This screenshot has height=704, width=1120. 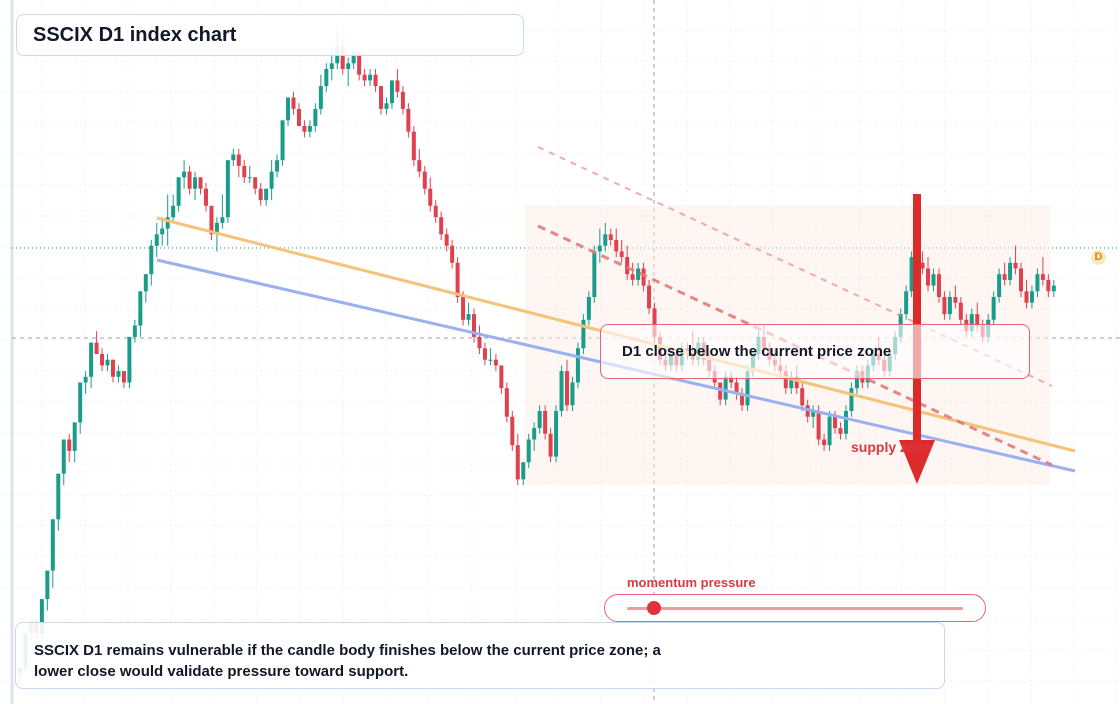 What do you see at coordinates (917, 339) in the screenshot?
I see `down-arrow` at bounding box center [917, 339].